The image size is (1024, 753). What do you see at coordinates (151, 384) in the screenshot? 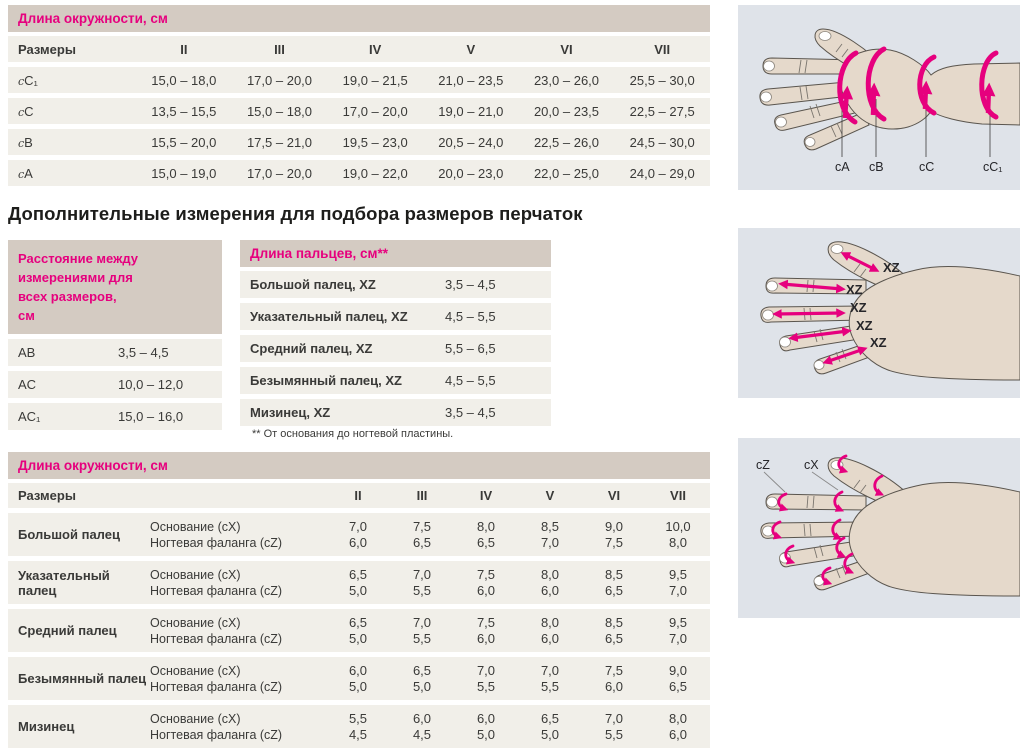
I see `cell: 10,0 – 12,0` at bounding box center [151, 384].